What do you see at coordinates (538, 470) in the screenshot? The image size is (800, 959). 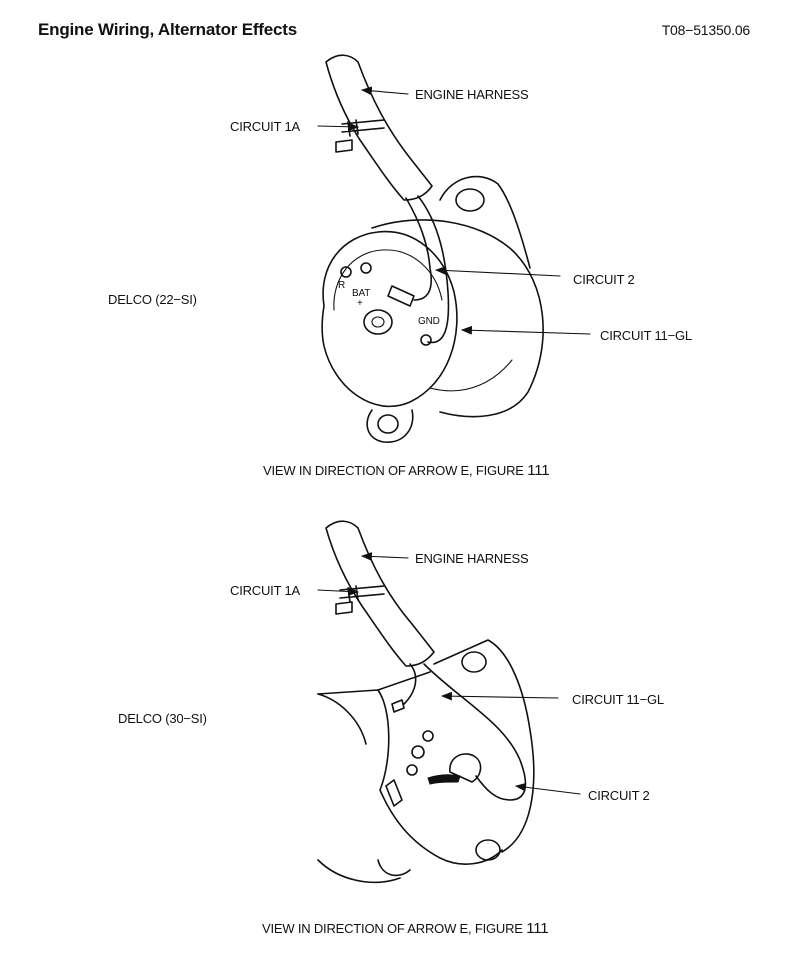 I see `top-figure-number: 111` at bounding box center [538, 470].